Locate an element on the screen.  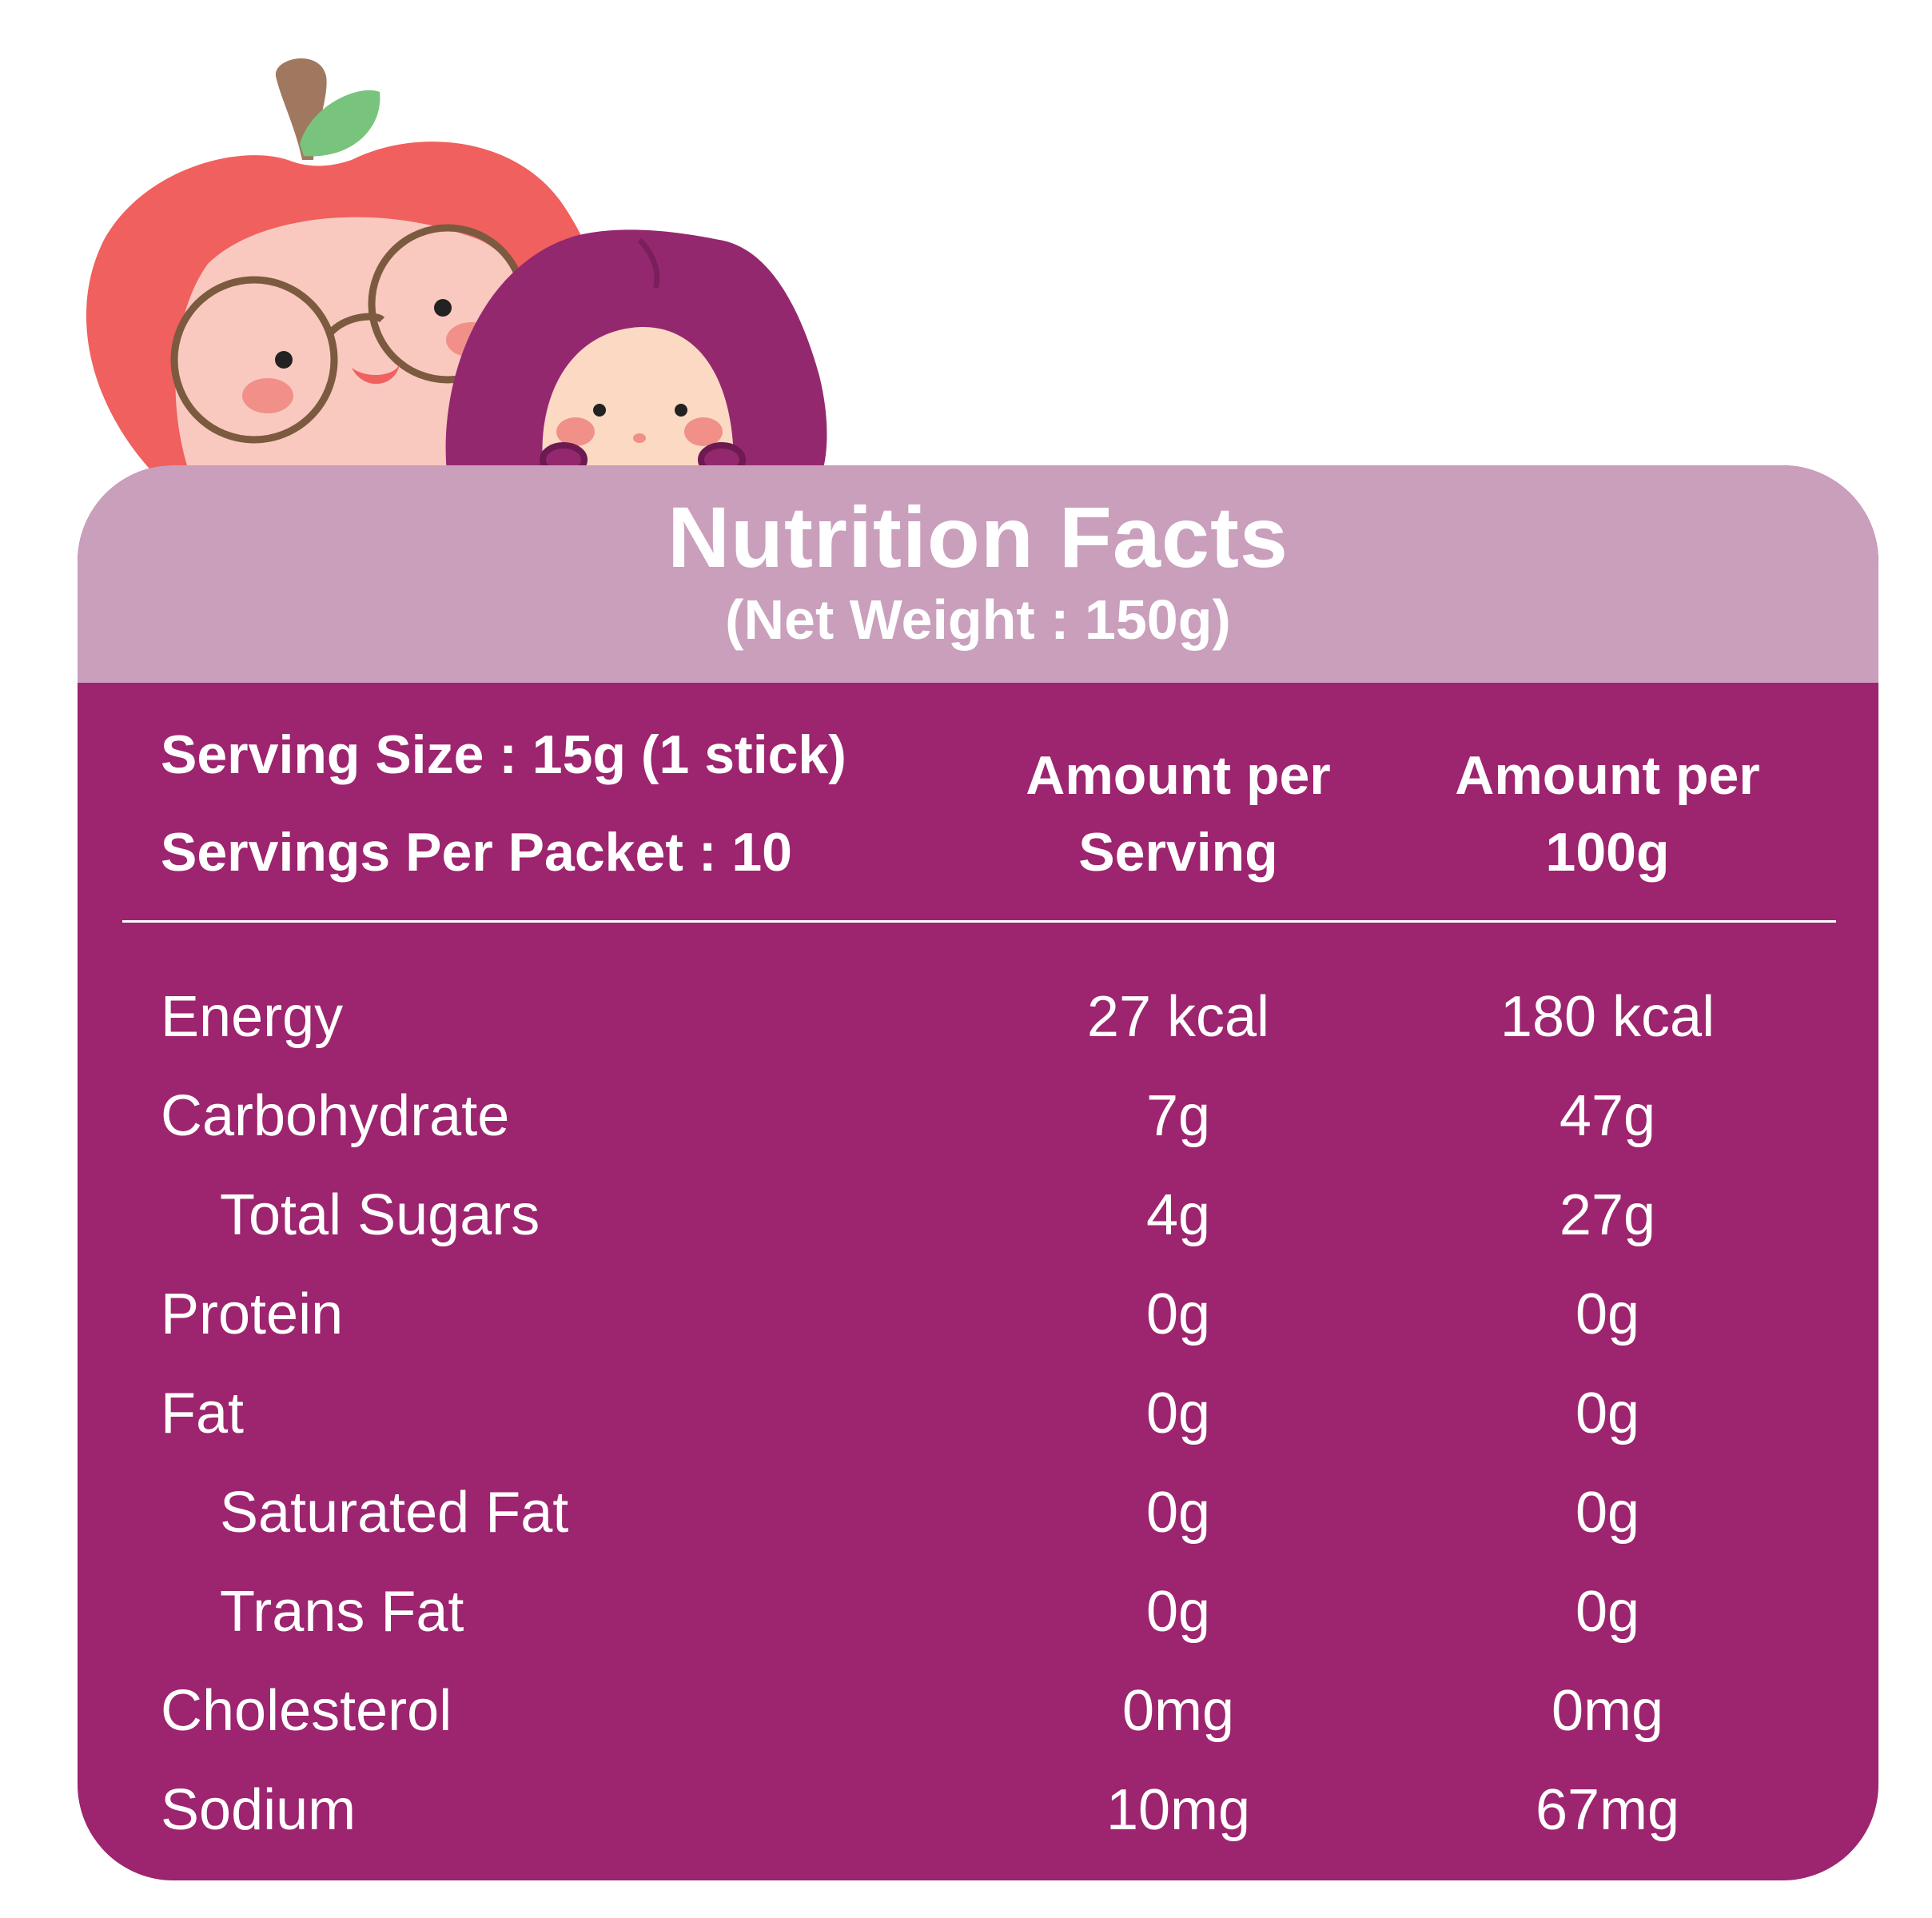
nutrient-row-carbohydrate: Carbohydrate 7g 47g is located at coordinates (978, 1116).